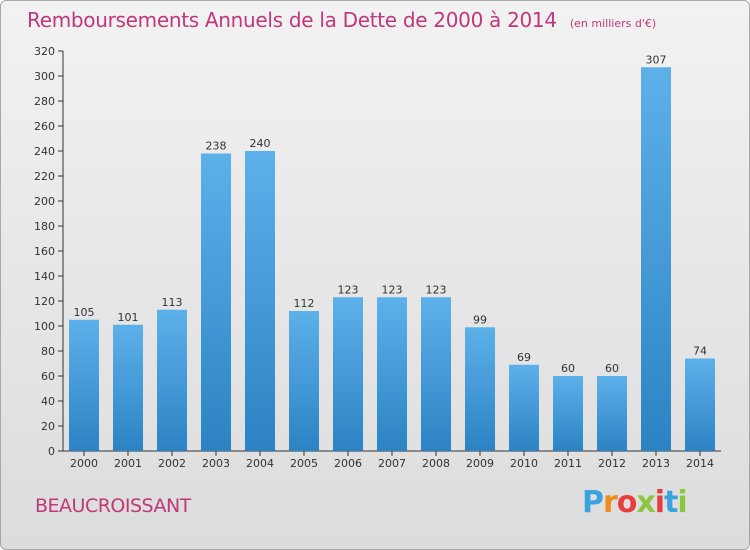 The image size is (750, 550). Describe the element at coordinates (44, 301) in the screenshot. I see `y-tick-label: 120` at that location.